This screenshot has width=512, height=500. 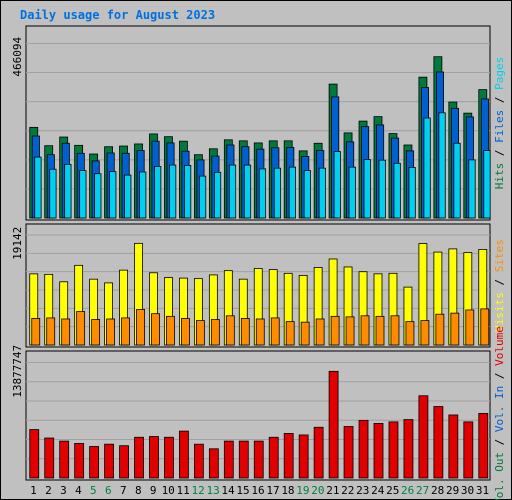 I want to click on x-tick-label-day-9: 9, so click(x=153, y=490).